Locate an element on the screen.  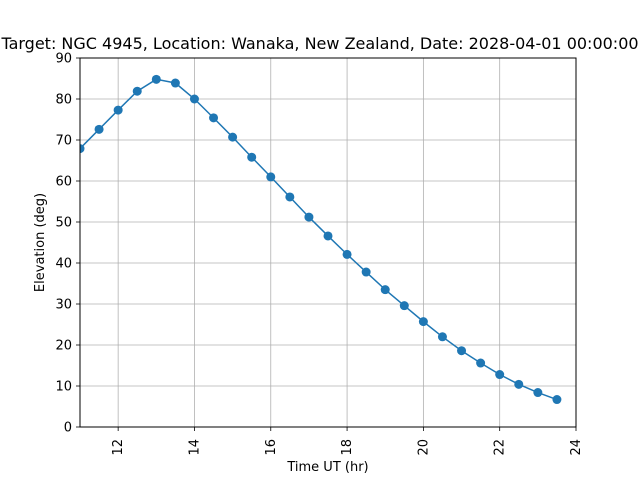
x-axis-label: Time UT (hr) is located at coordinates (327, 467).